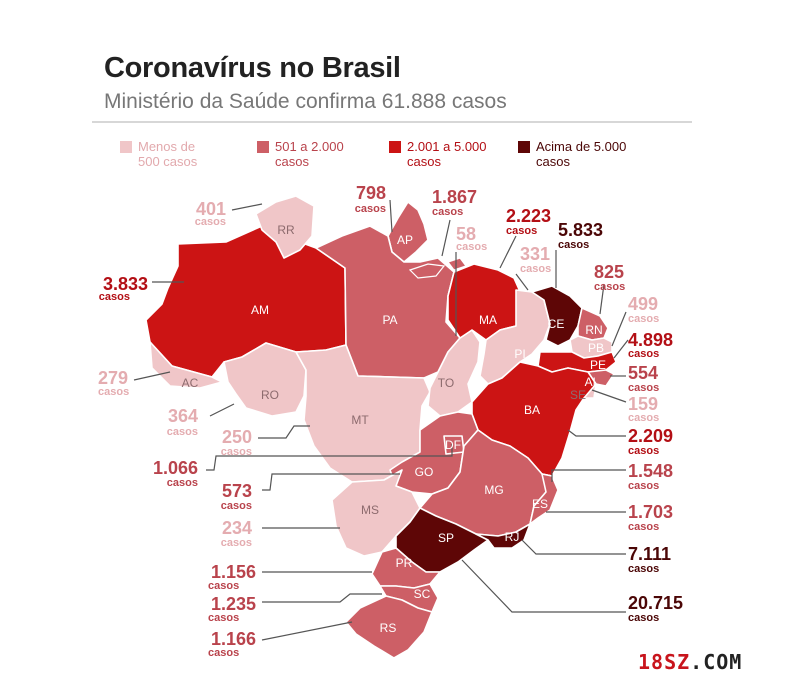 Image resolution: width=800 pixels, height=682 pixels. I want to click on leader-pb, so click(619, 329).